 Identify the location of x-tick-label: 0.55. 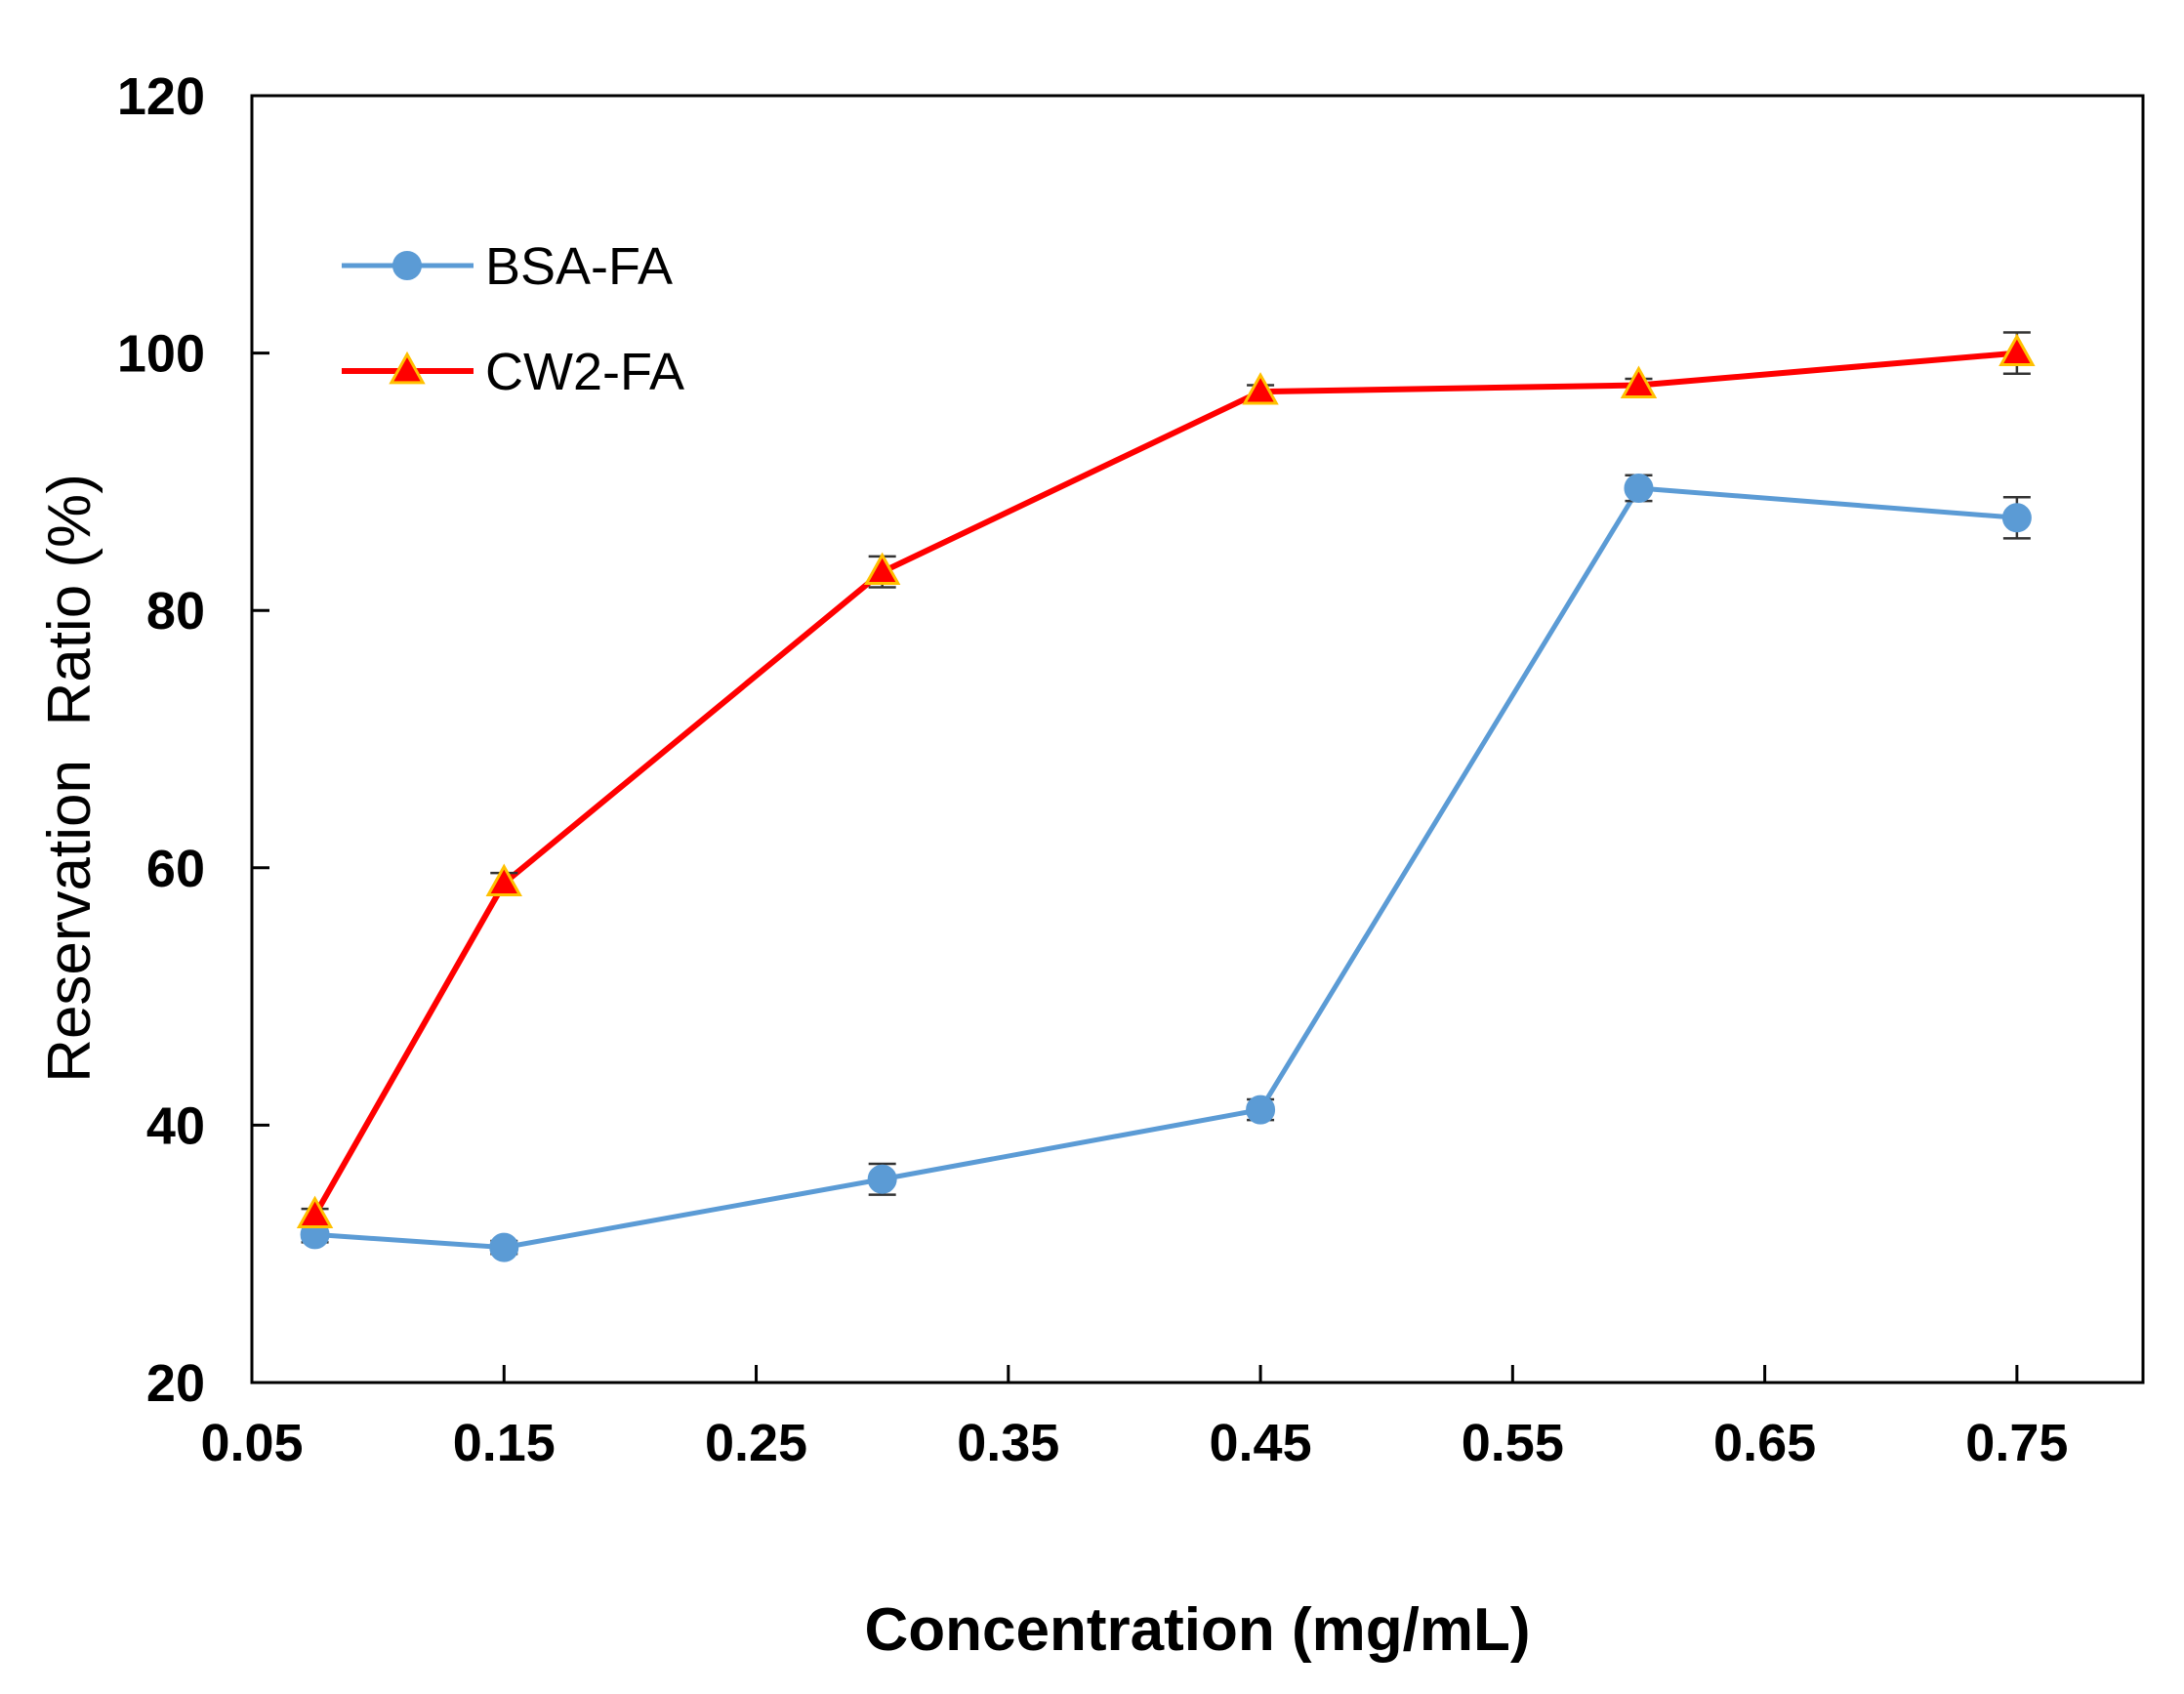
(1513, 1443).